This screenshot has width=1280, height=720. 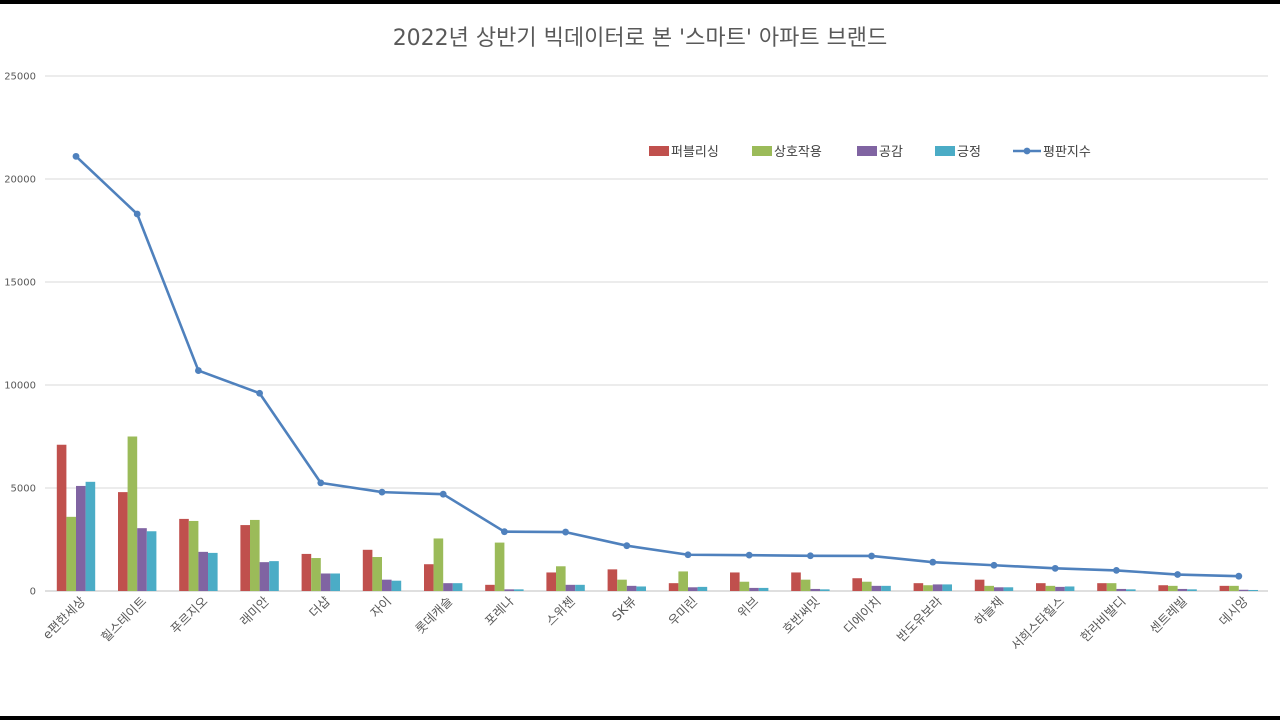 I want to click on x-tick-label: 반도유보라, so click(x=920, y=619).